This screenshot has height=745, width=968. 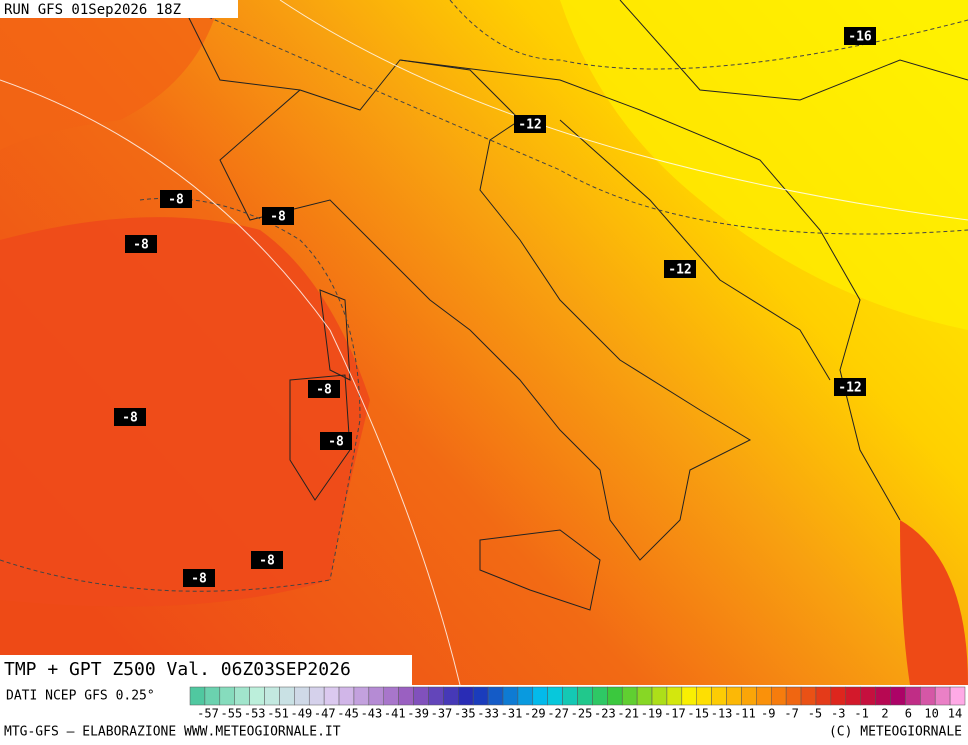 What do you see at coordinates (768, 714) in the screenshot?
I see `legend-label: -9` at bounding box center [768, 714].